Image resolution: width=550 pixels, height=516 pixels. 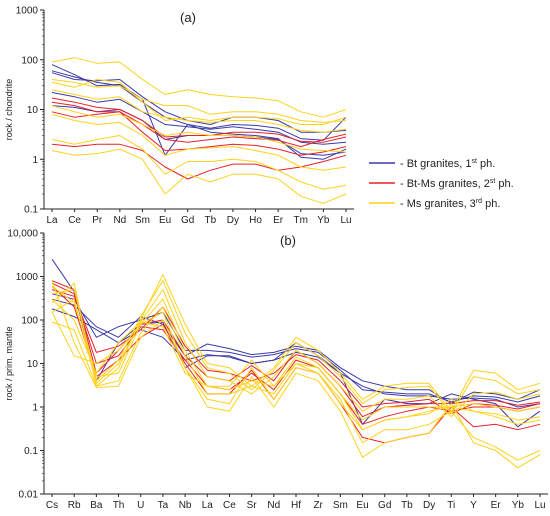 What do you see at coordinates (165, 220) in the screenshot?
I see `x-tick-label-a: Eu` at bounding box center [165, 220].